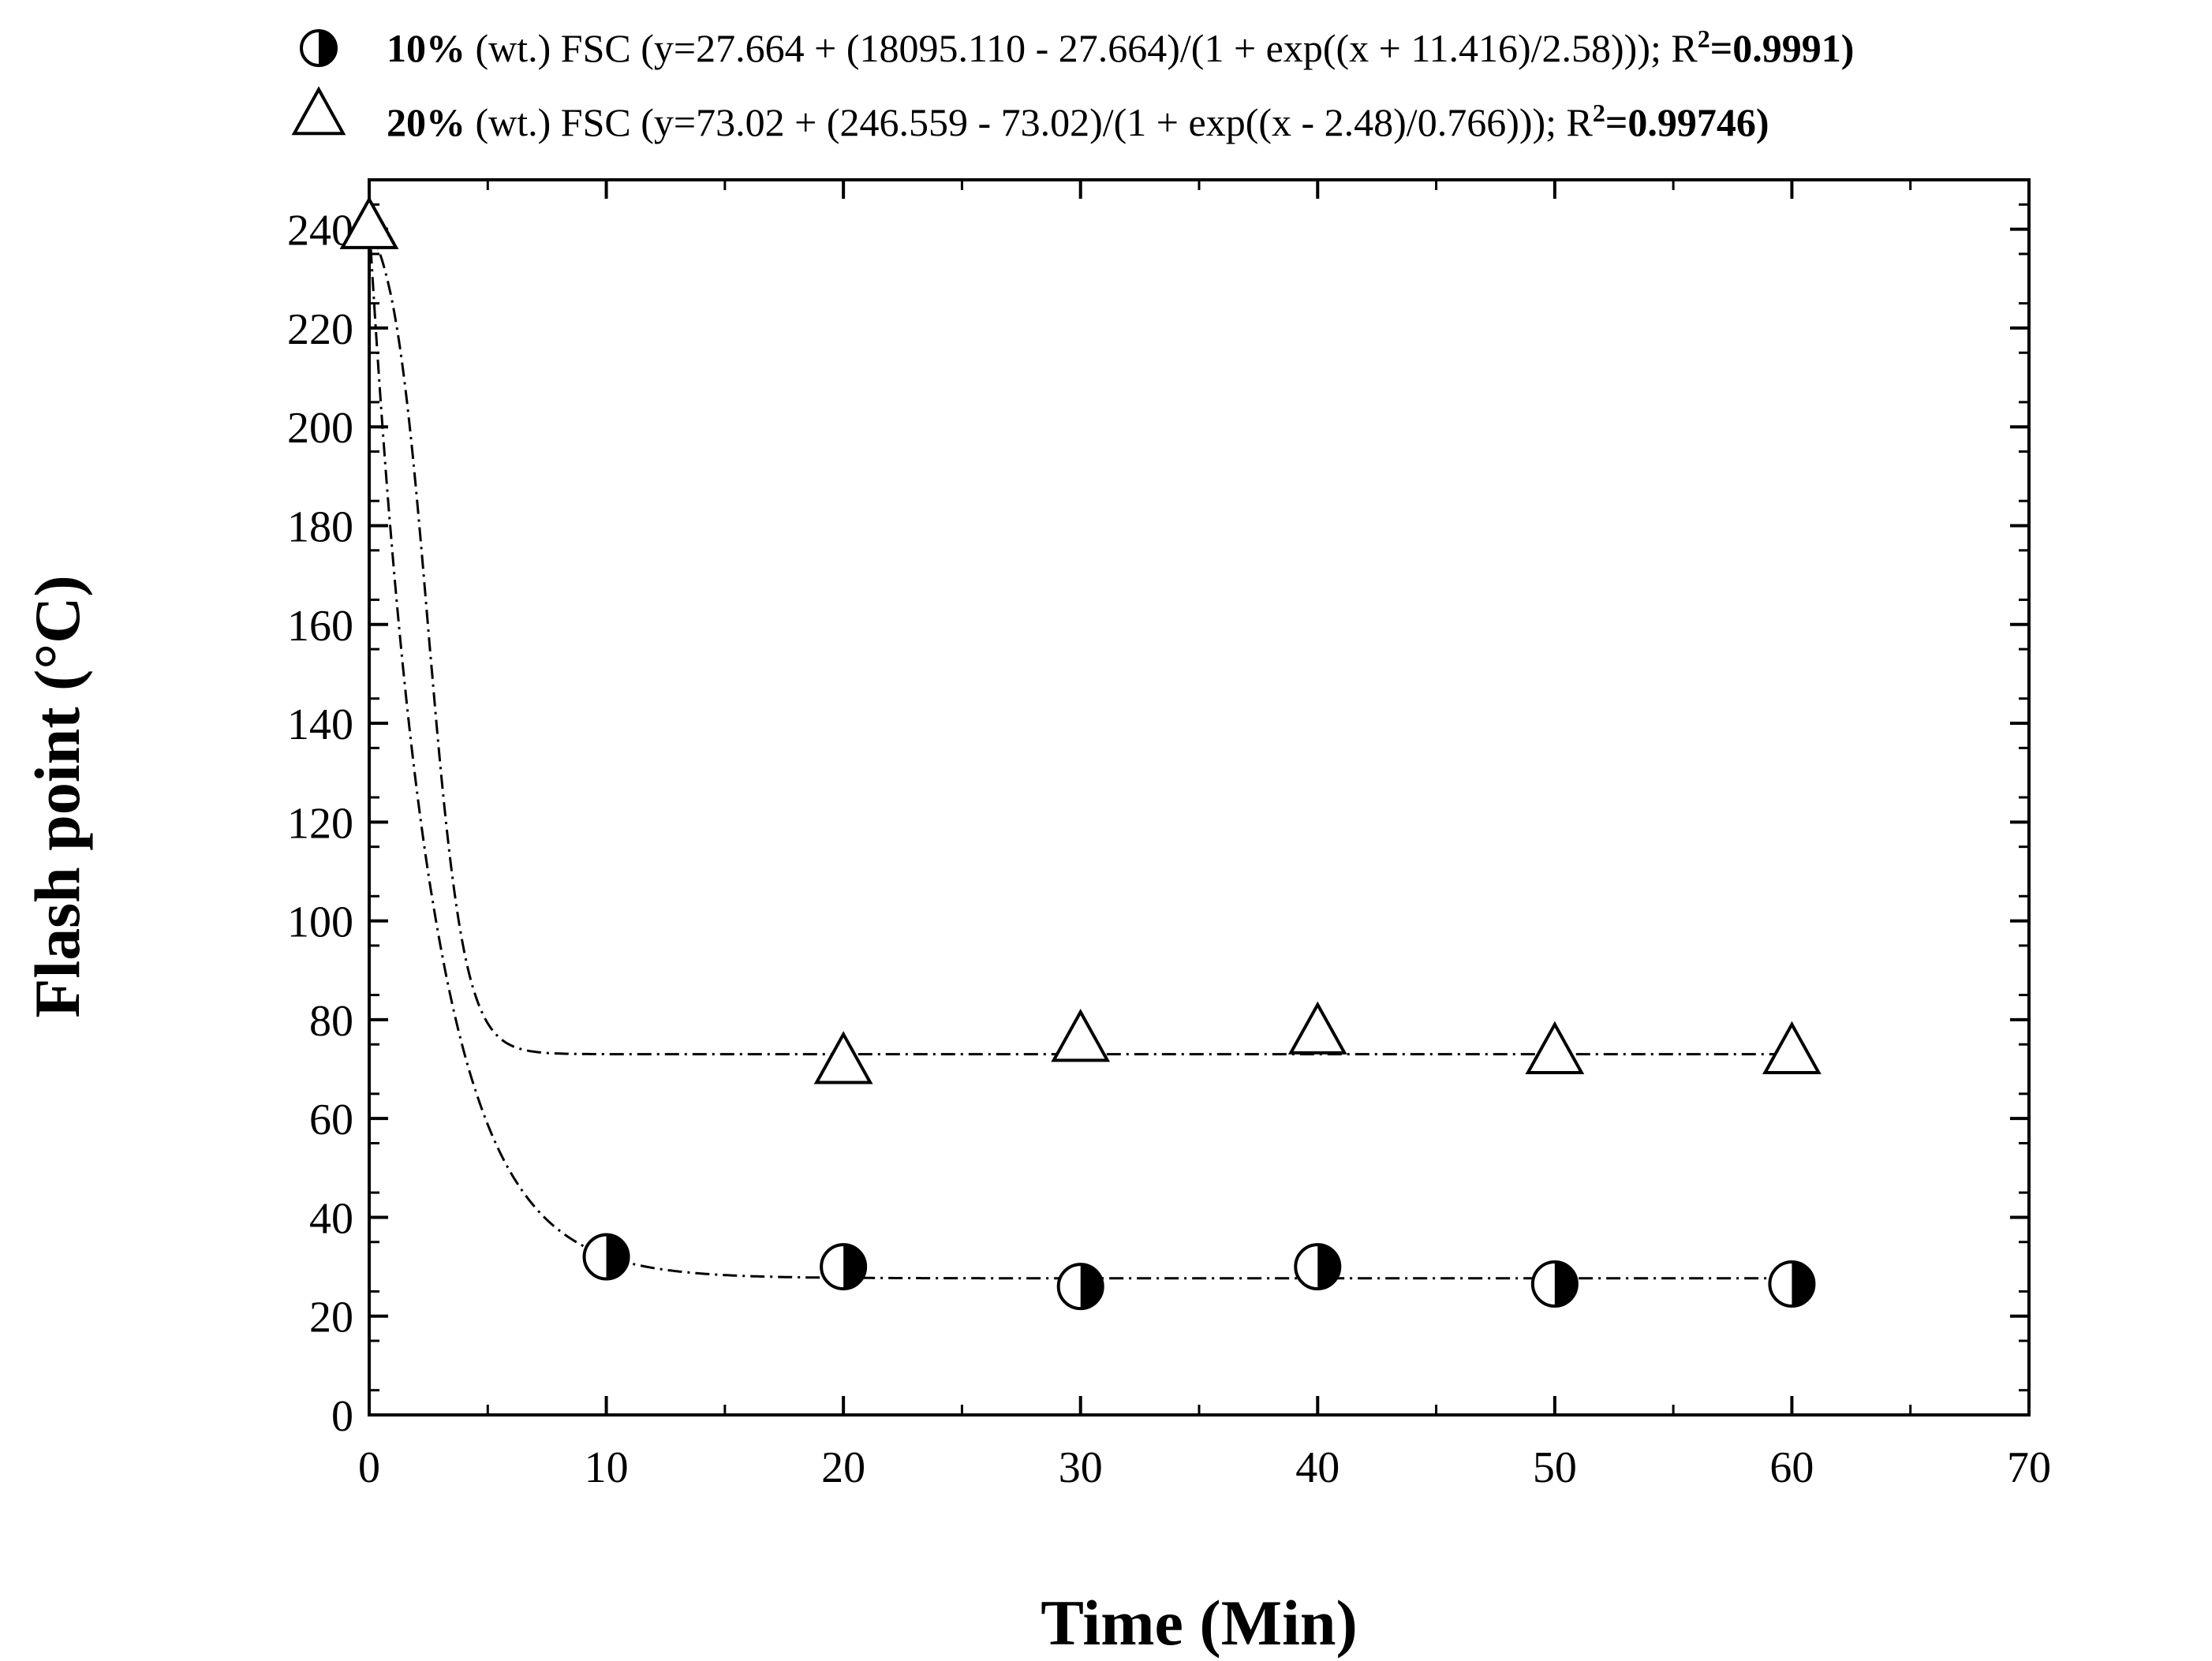 This screenshot has height=1661, width=2212. What do you see at coordinates (426, 48) in the screenshot?
I see `legend-label-10pct-main: 10%` at bounding box center [426, 48].